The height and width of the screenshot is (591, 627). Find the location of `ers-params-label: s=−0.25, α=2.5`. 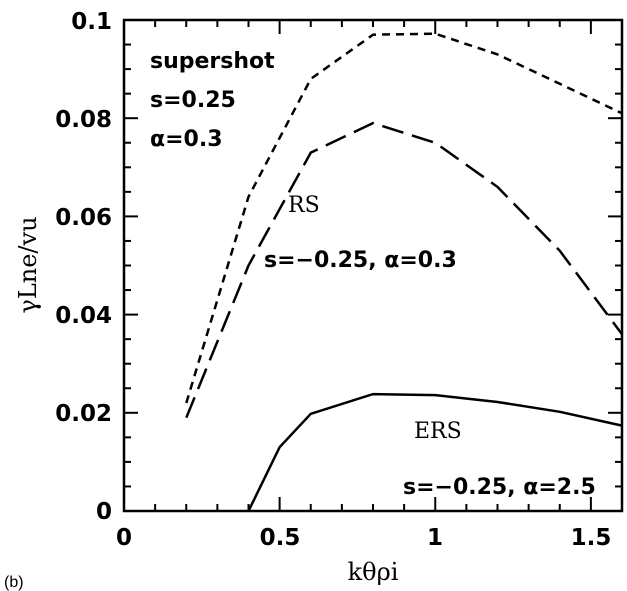

ers-params-label: s=−0.25, α=2.5 is located at coordinates (499, 487).